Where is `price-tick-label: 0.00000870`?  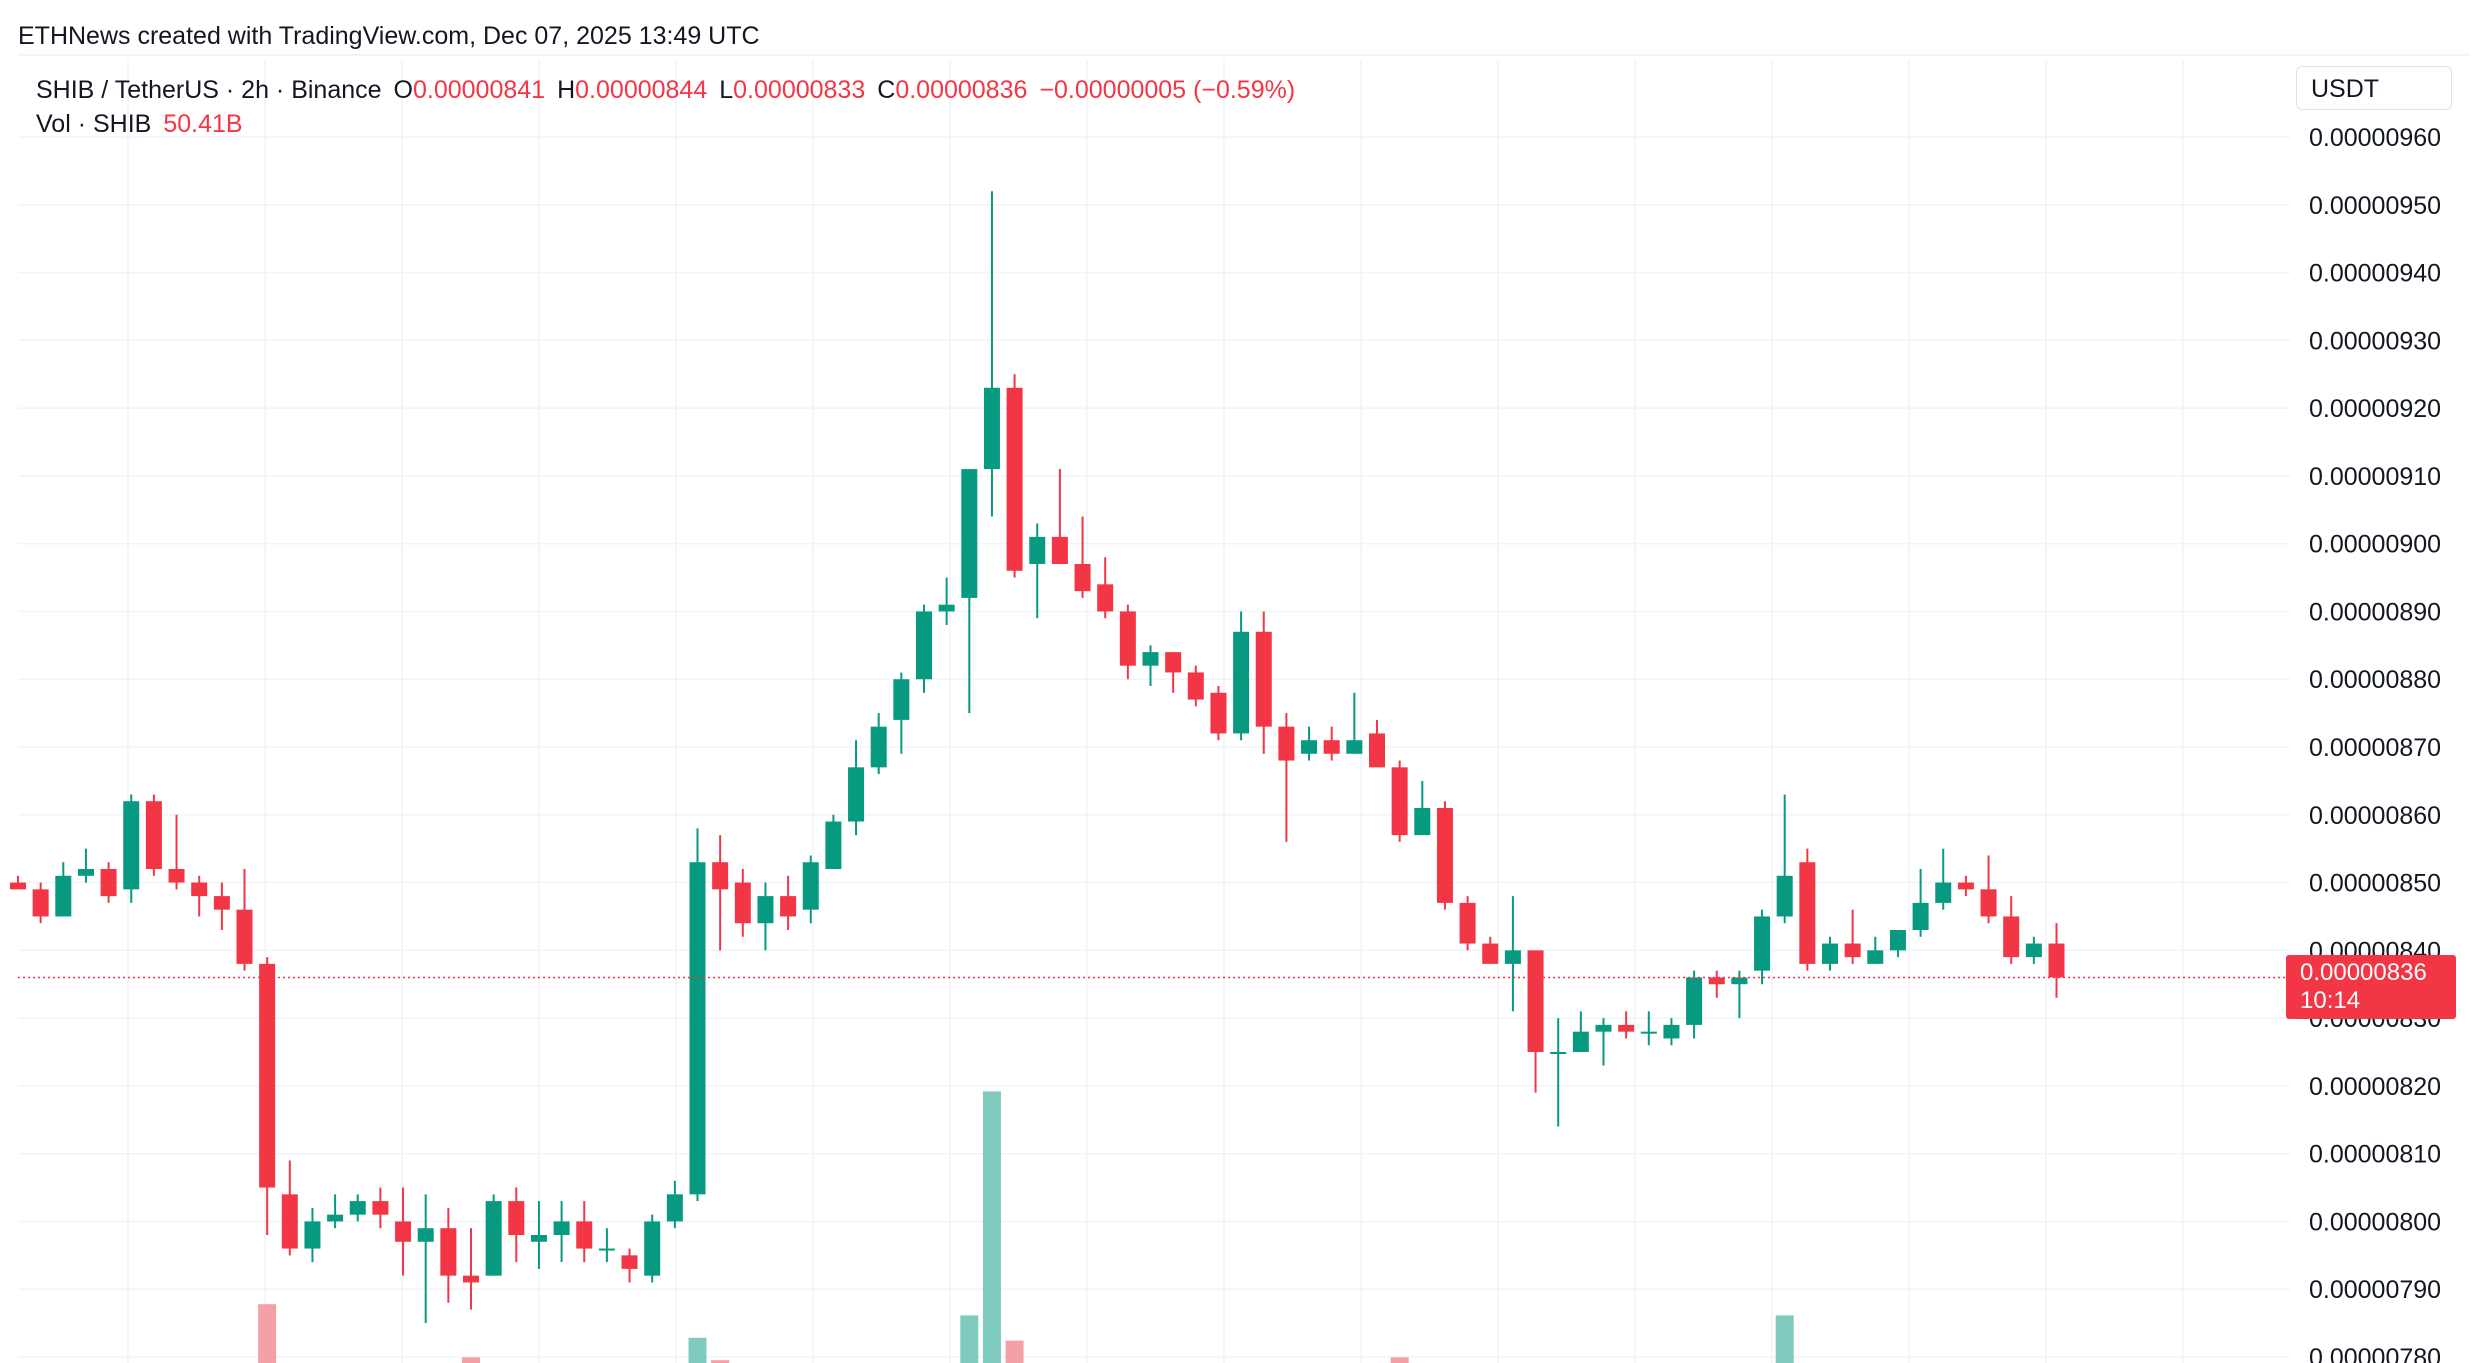 price-tick-label: 0.00000870 is located at coordinates (2375, 748).